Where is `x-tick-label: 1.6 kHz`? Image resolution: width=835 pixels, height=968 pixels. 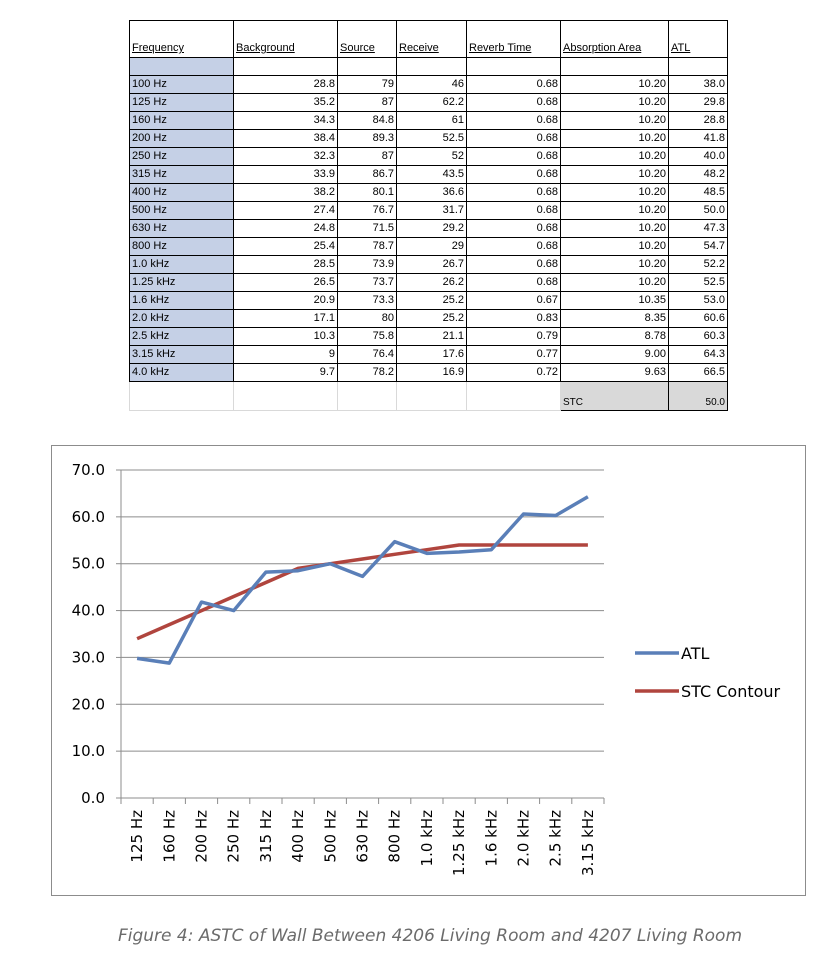
x-tick-label: 1.6 kHz is located at coordinates (491, 838).